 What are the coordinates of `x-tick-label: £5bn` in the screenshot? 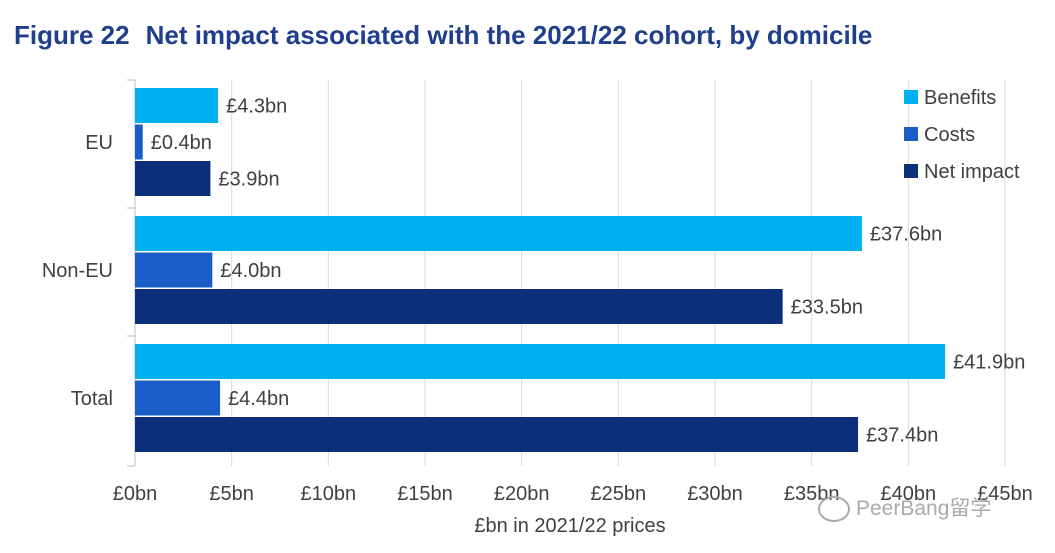 It's located at (231, 494).